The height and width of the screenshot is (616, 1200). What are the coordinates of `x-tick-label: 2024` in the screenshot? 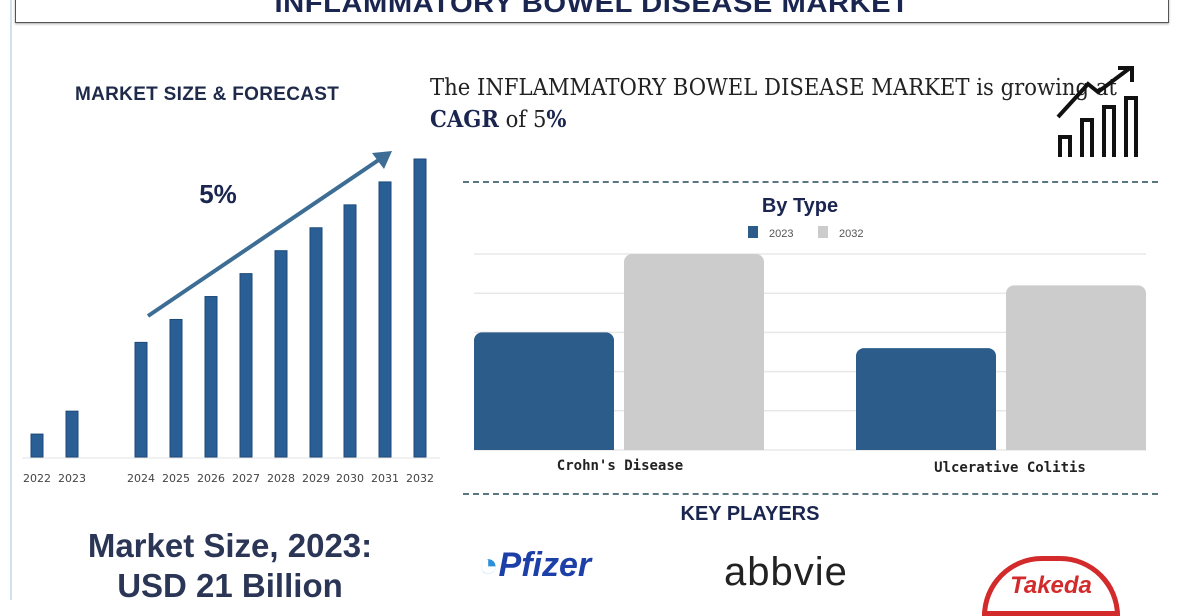 It's located at (141, 478).